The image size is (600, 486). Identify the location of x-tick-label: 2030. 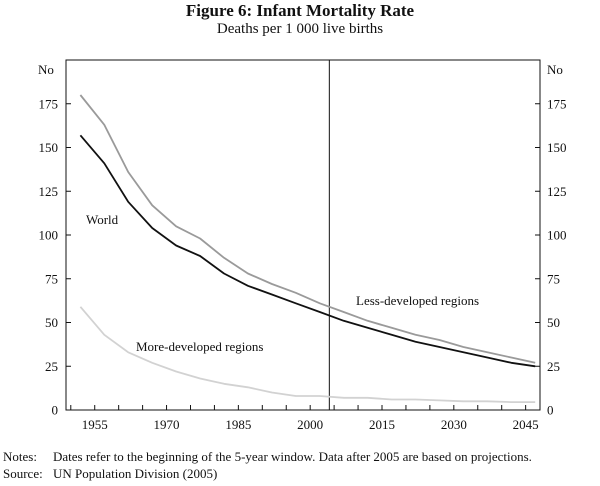
(454, 424).